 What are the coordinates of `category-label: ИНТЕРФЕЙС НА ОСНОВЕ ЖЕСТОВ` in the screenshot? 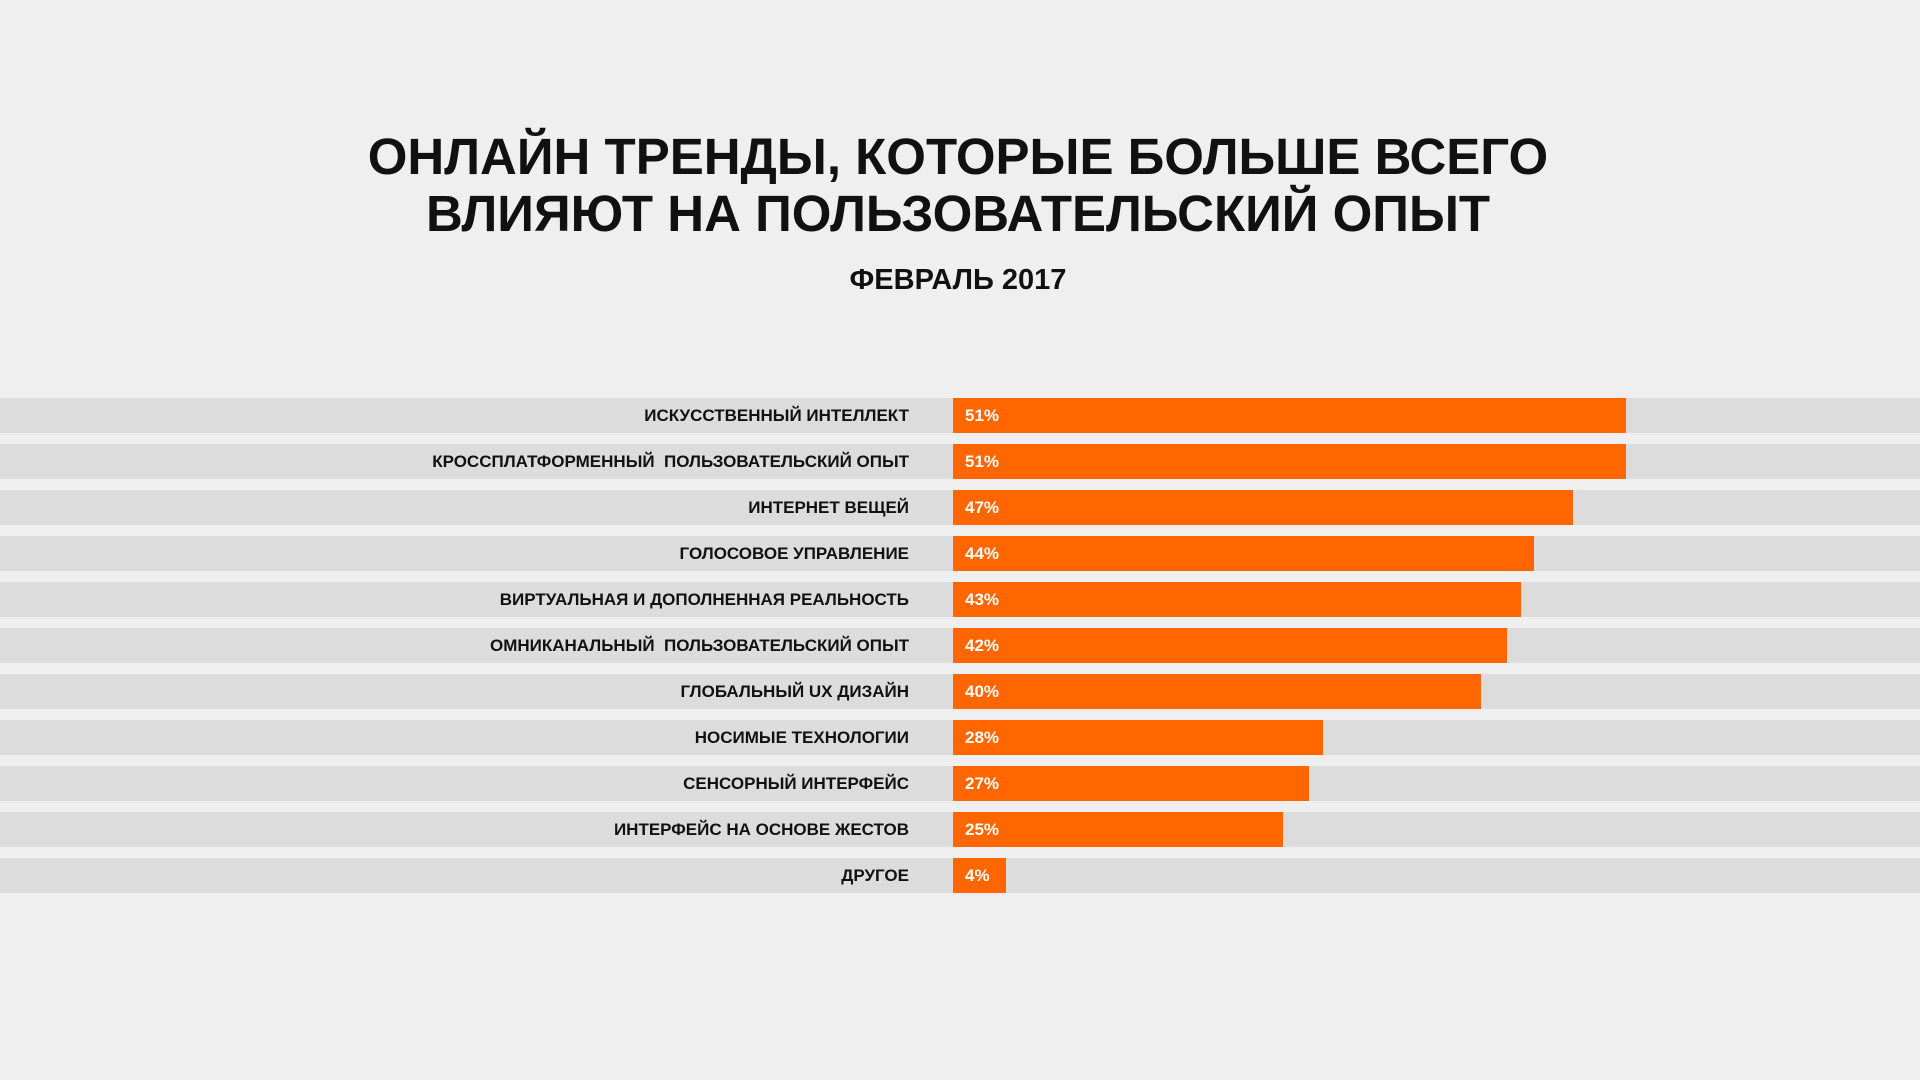 It's located at (761, 829).